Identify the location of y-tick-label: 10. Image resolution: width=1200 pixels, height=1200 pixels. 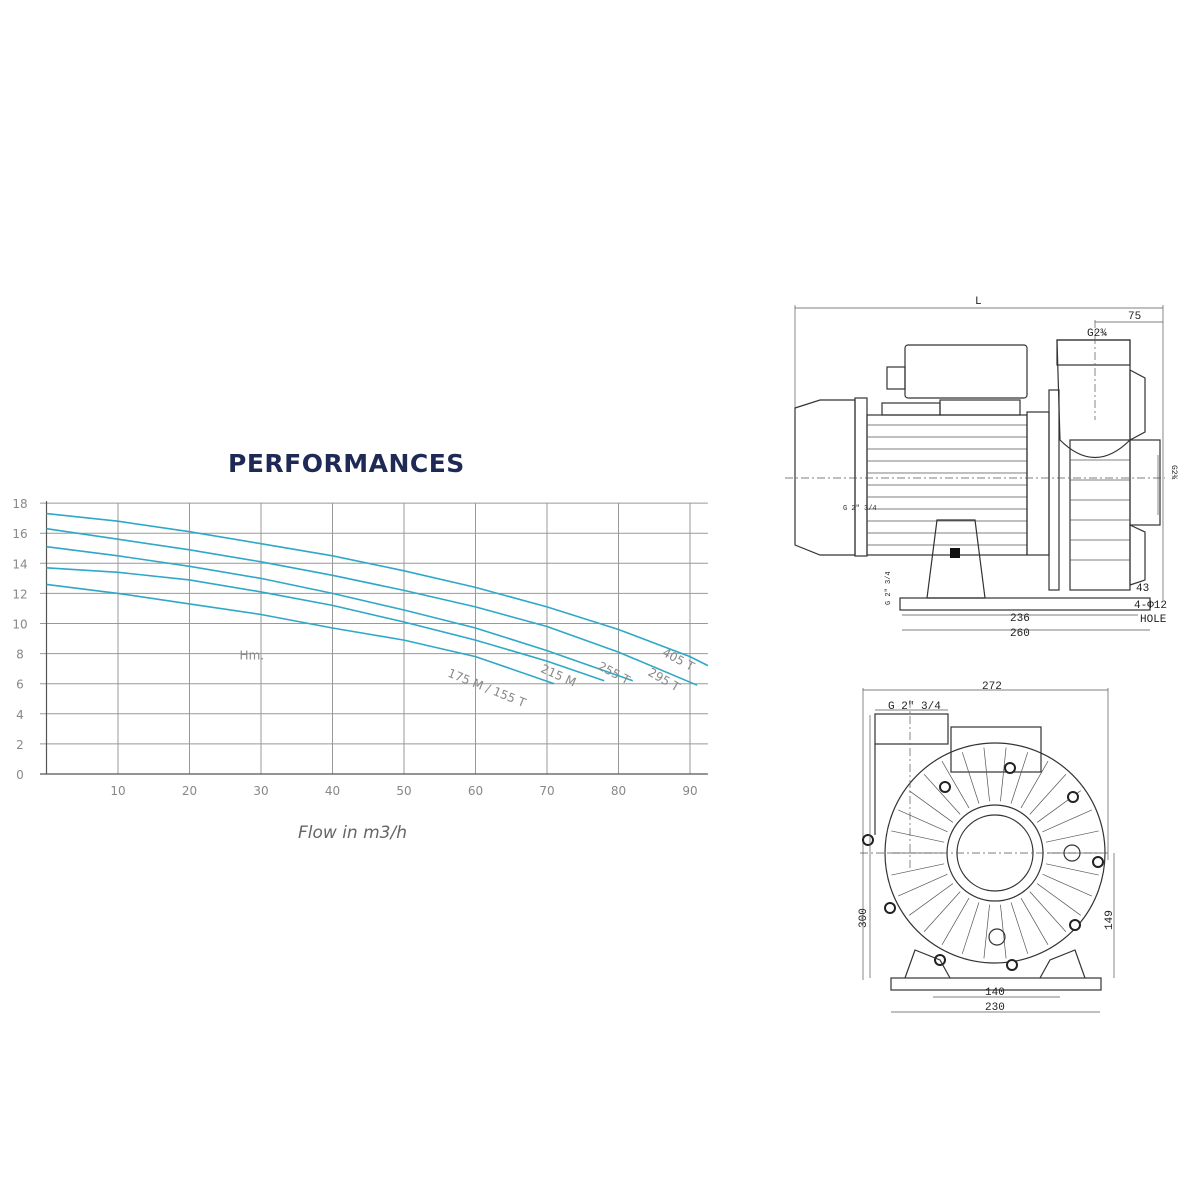
(19, 625).